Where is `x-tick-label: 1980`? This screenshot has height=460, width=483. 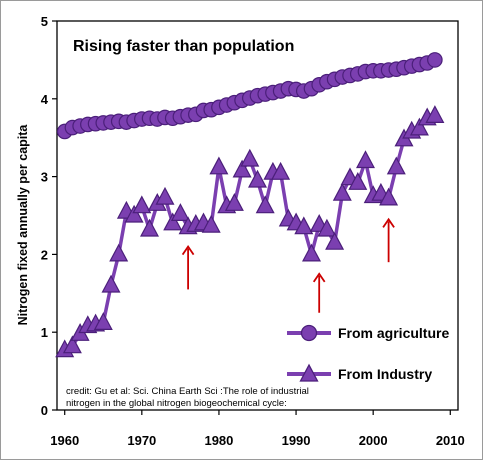
x-tick-label: 1980 is located at coordinates (218, 440).